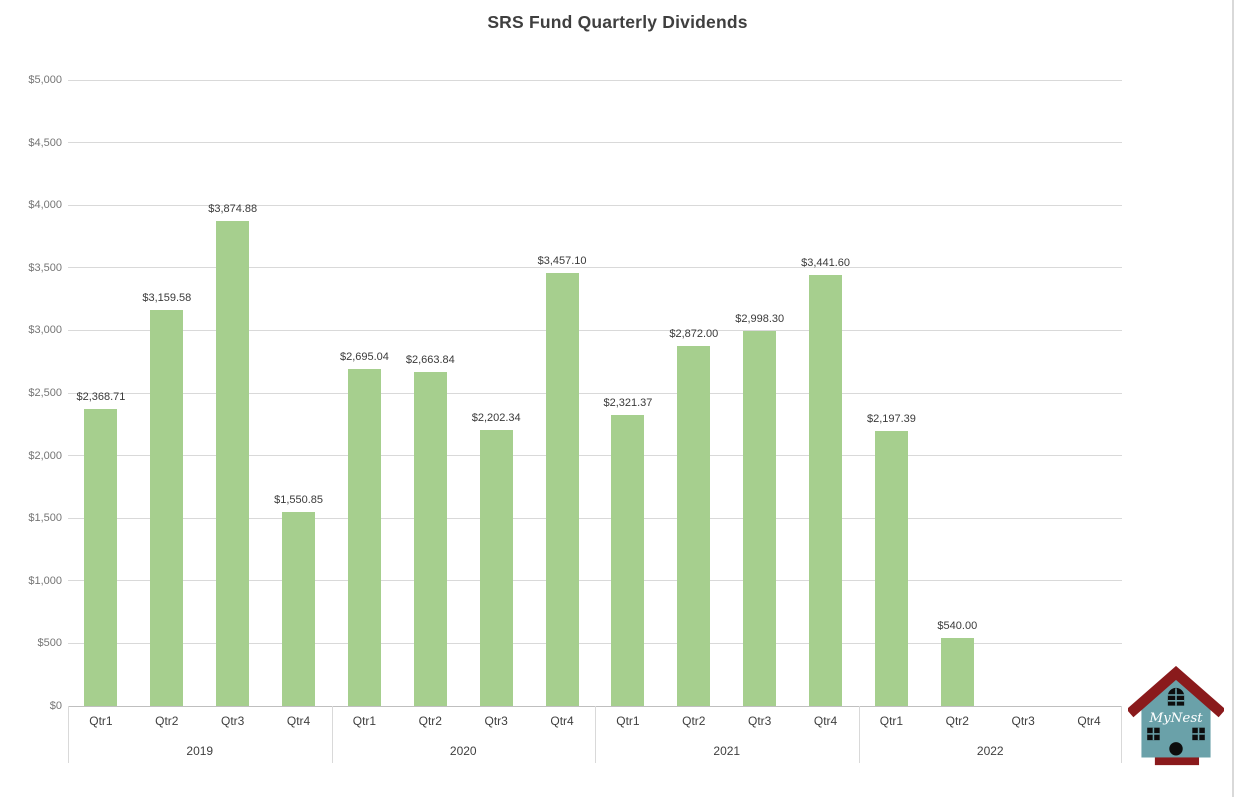 The height and width of the screenshot is (797, 1235). I want to click on y-tick-label: $1,500, so click(45, 518).